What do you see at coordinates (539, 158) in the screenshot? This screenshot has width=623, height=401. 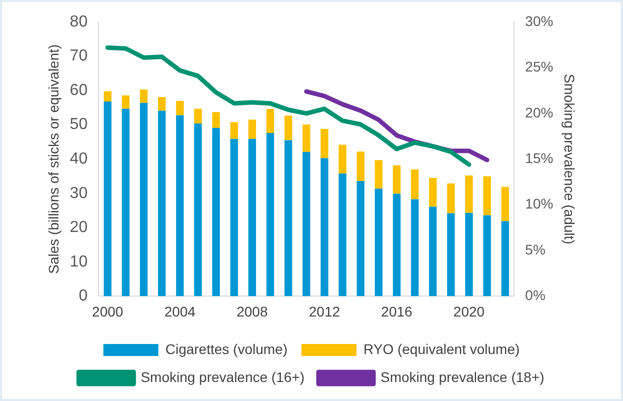 I see `y2-tick-label: 15%` at bounding box center [539, 158].